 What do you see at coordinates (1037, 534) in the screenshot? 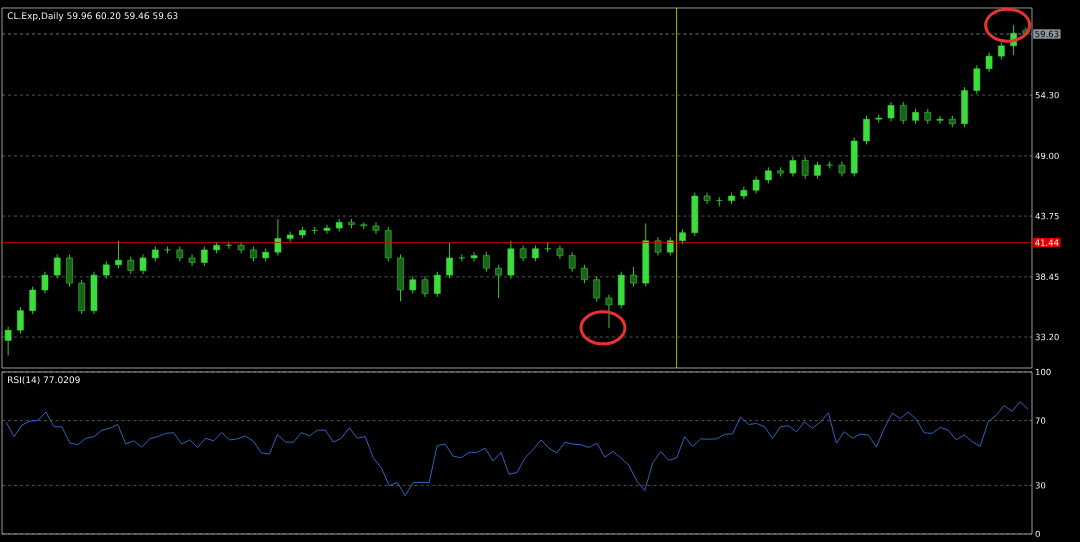
I see `y-tick-label: 0` at bounding box center [1037, 534].